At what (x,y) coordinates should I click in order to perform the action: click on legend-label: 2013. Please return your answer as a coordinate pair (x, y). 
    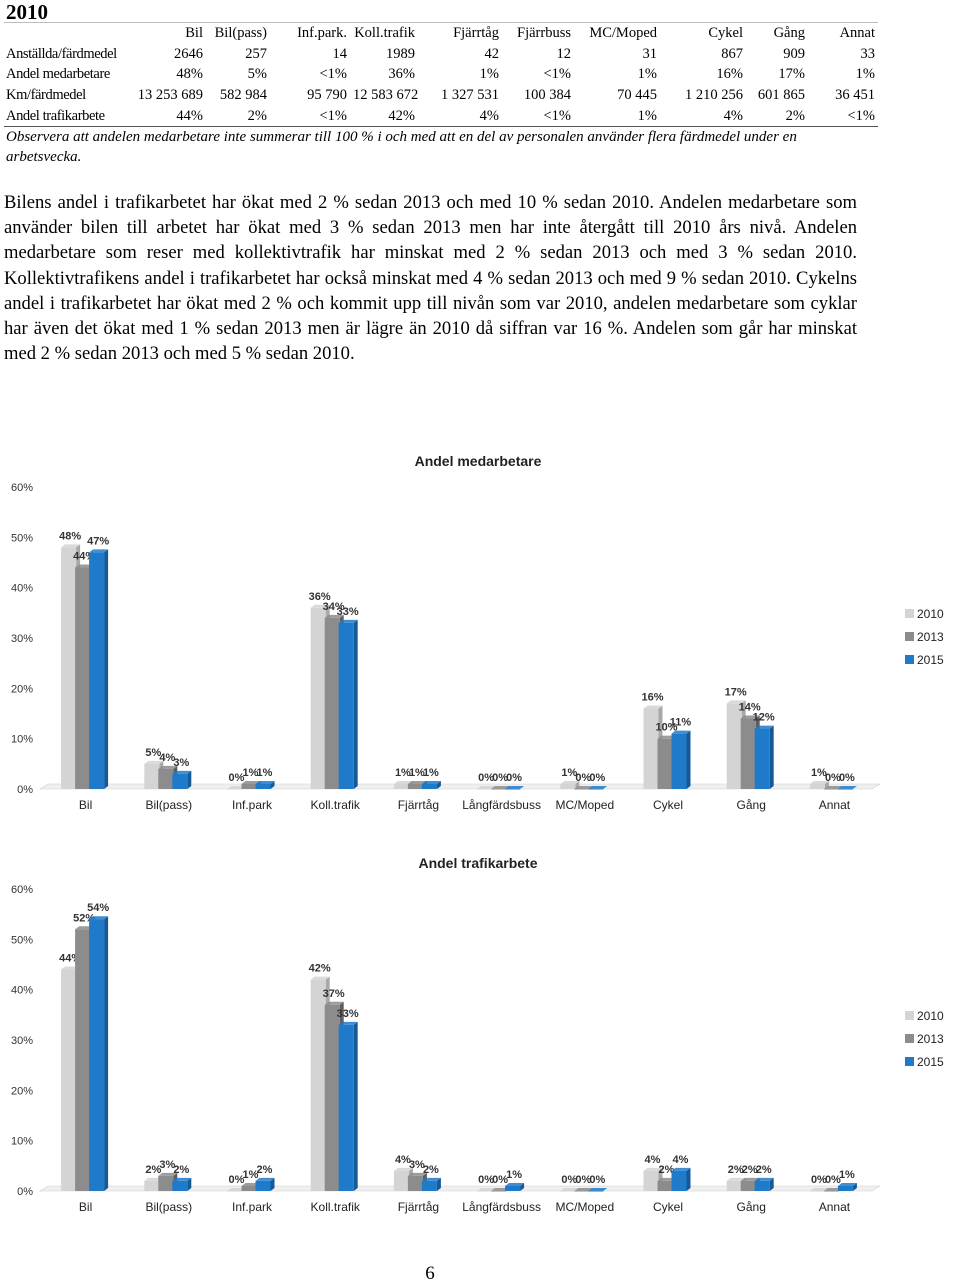
    Looking at the image, I should click on (930, 1039).